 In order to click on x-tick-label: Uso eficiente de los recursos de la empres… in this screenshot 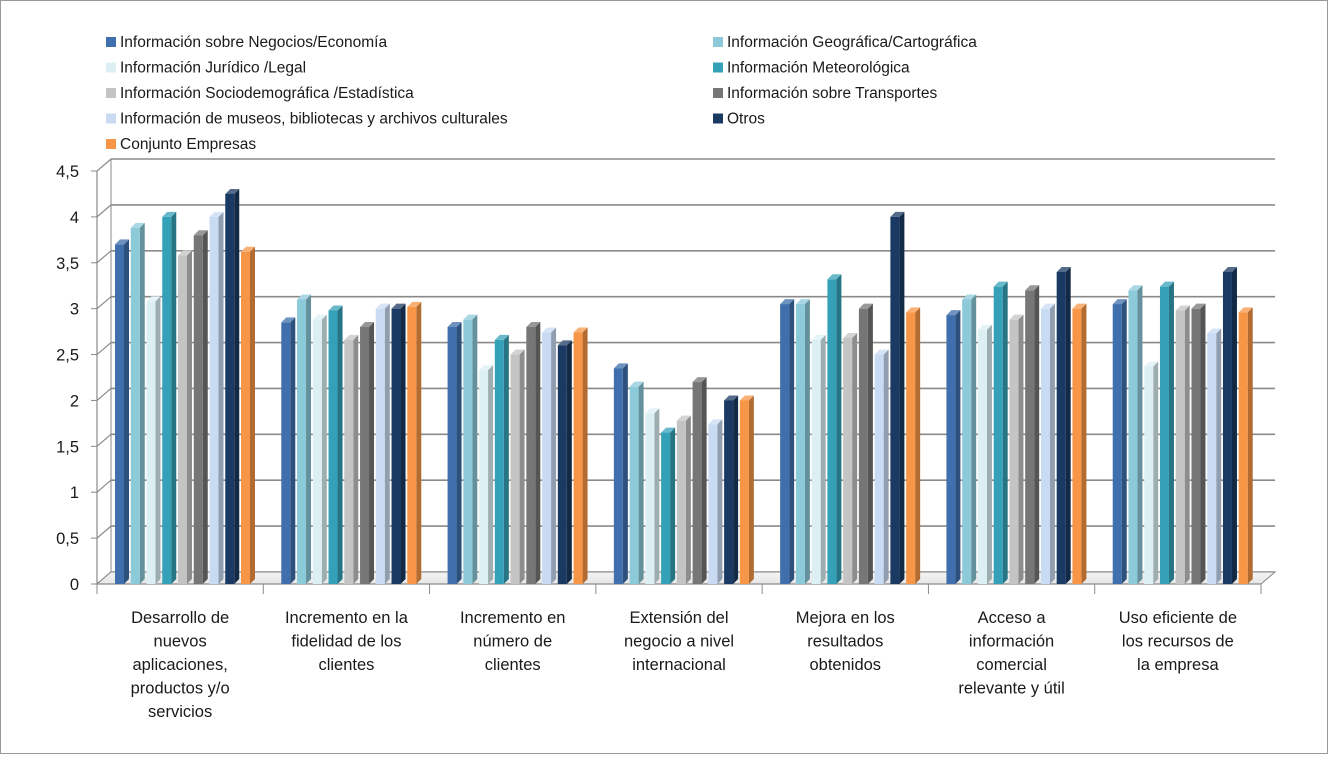, I will do `click(1178, 641)`.